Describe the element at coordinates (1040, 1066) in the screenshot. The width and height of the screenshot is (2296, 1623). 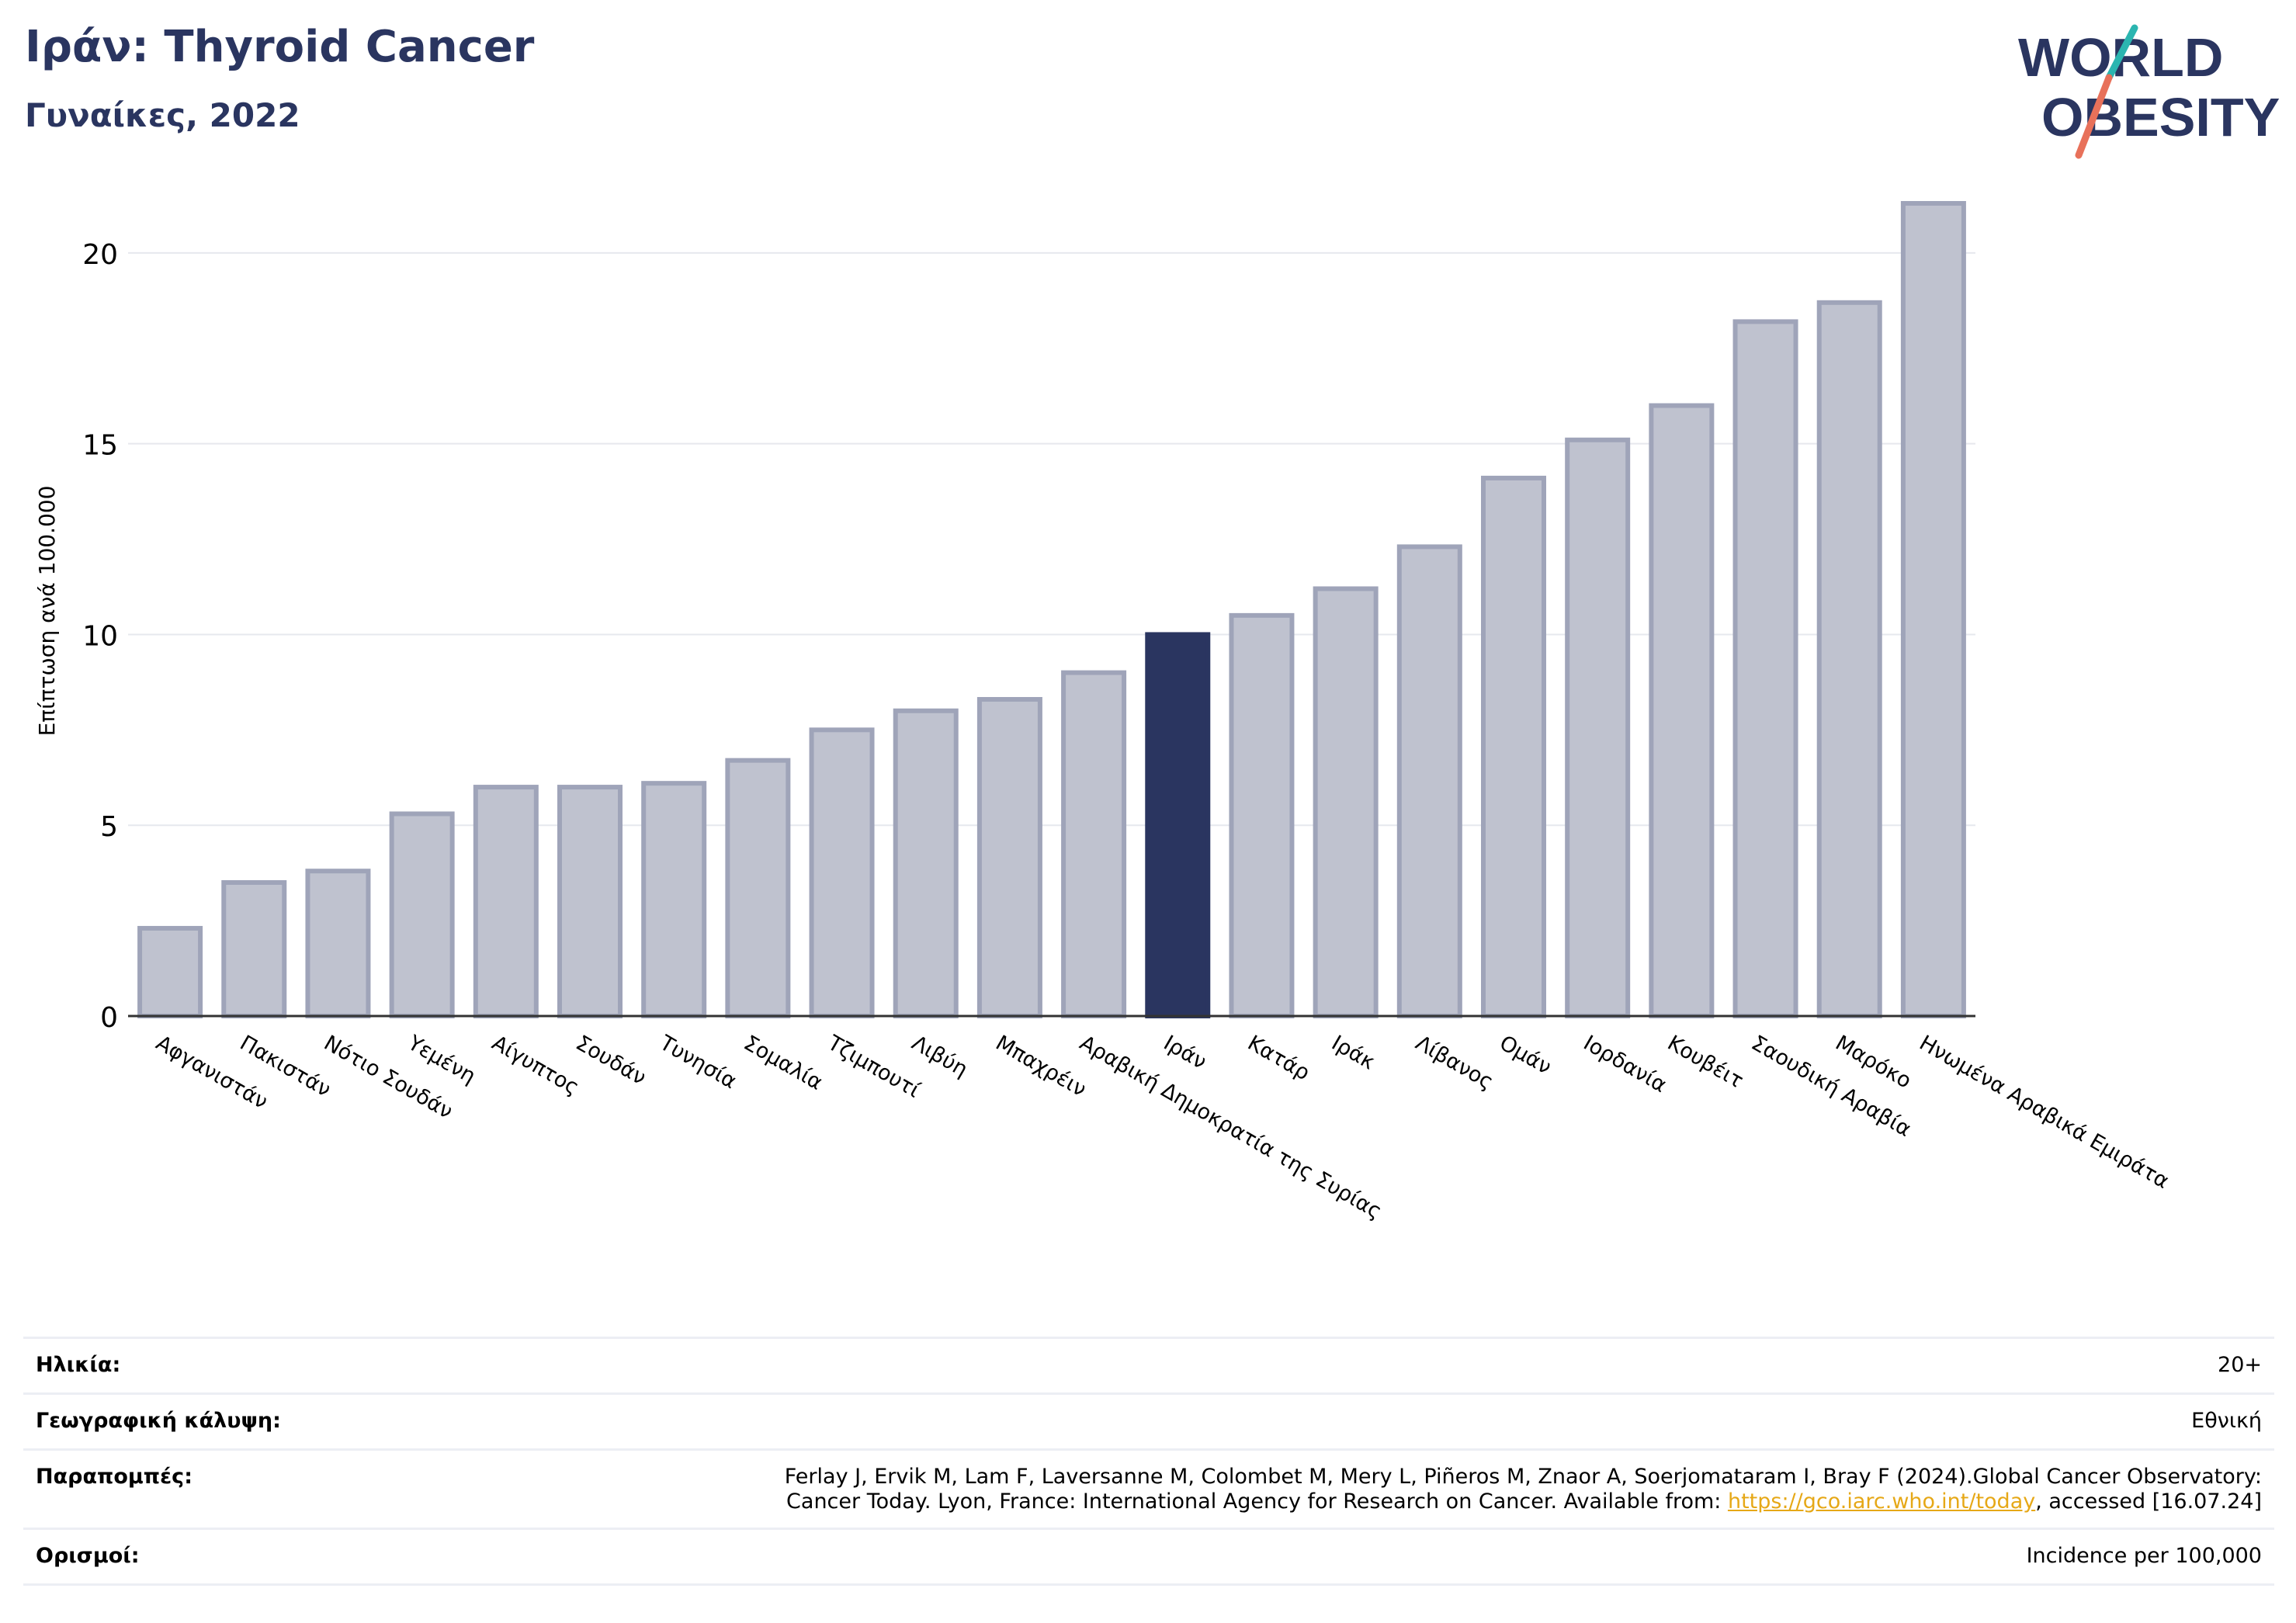
I see `x-tick-label: Μπαχρέιν` at that location.